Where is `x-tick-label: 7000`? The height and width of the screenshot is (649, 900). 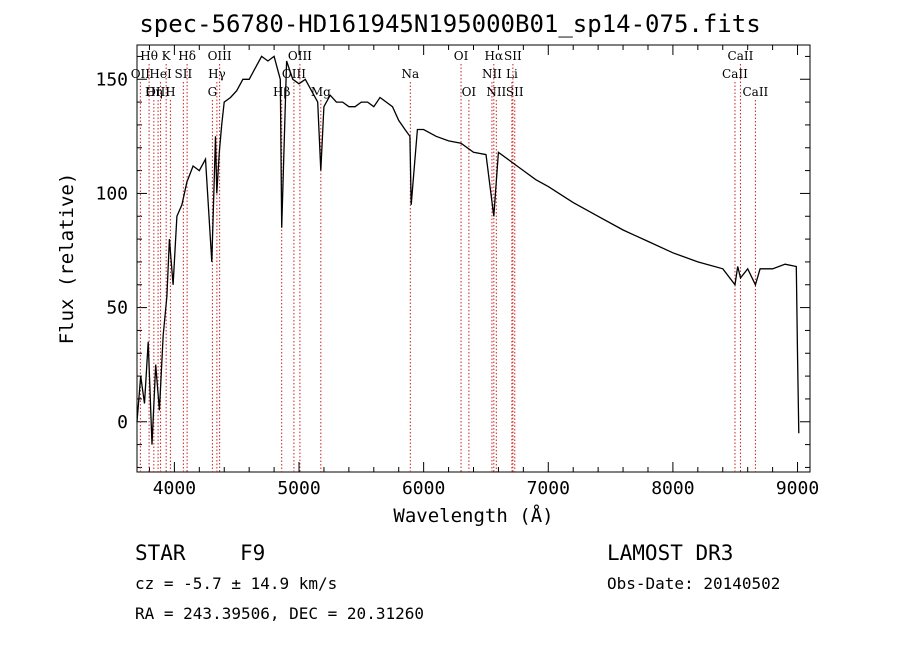
x-tick-label: 7000 is located at coordinates (548, 488).